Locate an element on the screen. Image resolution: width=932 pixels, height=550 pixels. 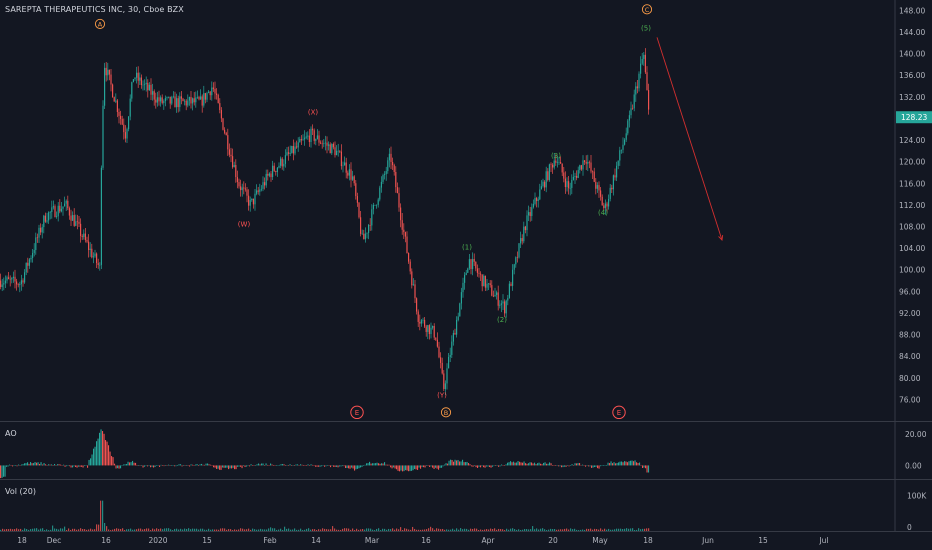
wave-circle is located at coordinates (647, 9).